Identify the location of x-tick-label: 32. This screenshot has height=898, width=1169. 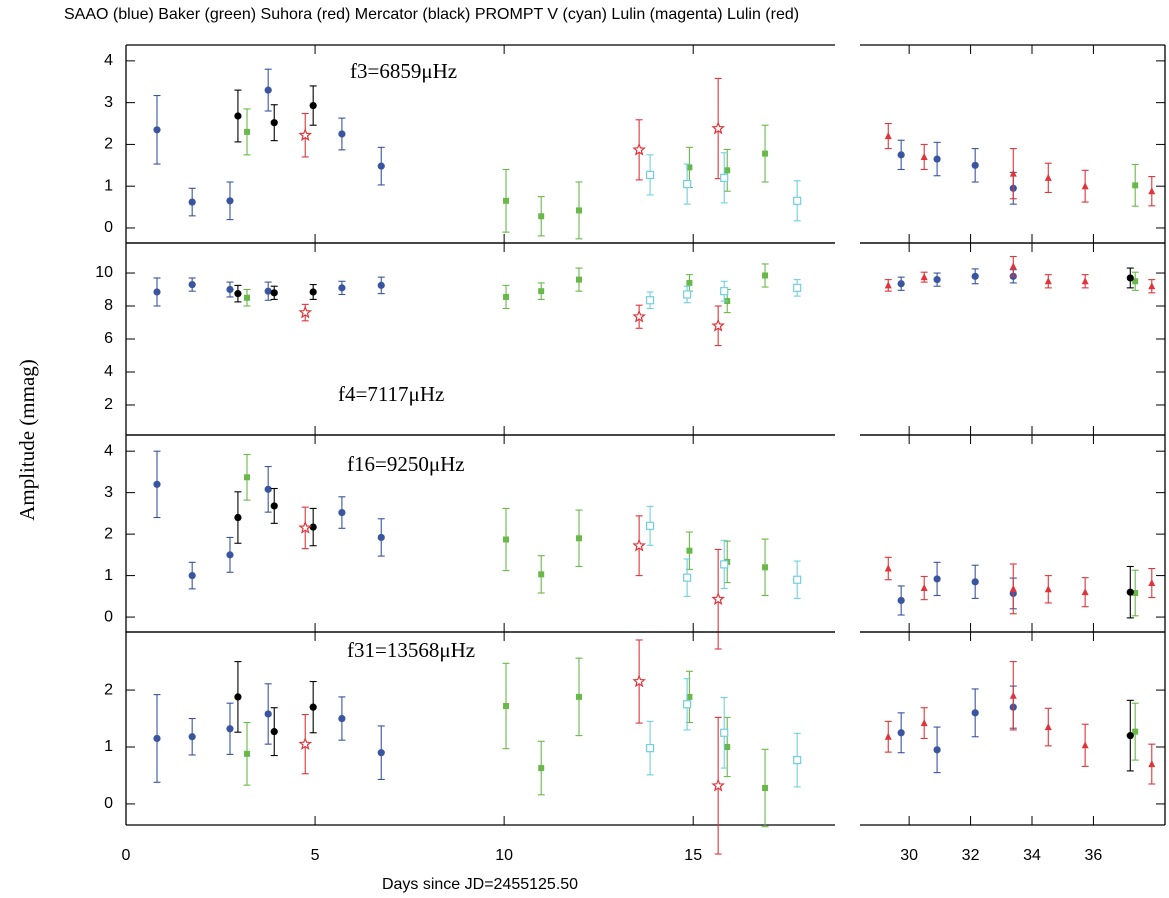
(971, 855).